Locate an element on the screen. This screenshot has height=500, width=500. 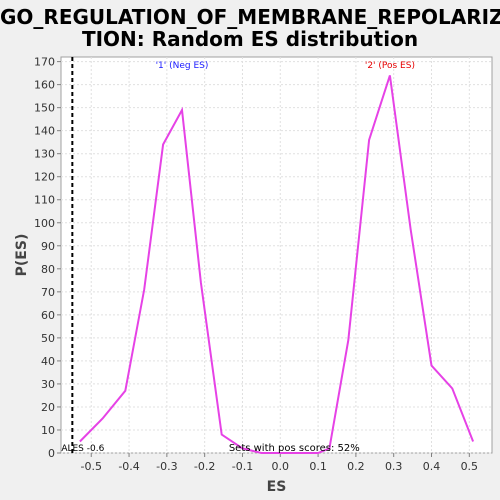
x-tick-label: -0.2 is located at coordinates (204, 466).